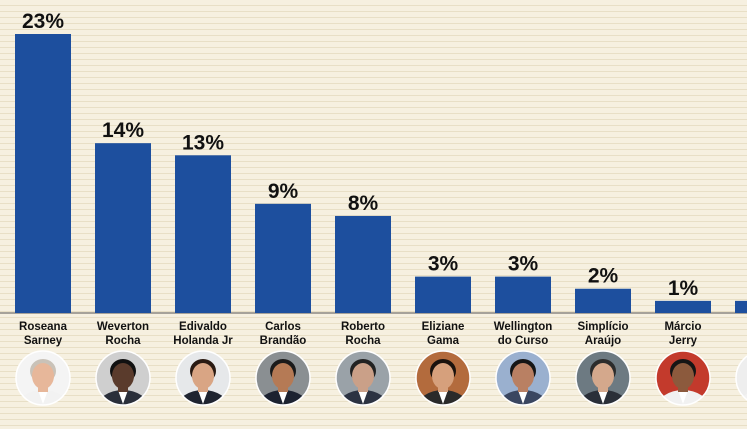  Describe the element at coordinates (363, 327) in the screenshot. I see `candidate-label-roberto-rocha: Roberto` at that location.